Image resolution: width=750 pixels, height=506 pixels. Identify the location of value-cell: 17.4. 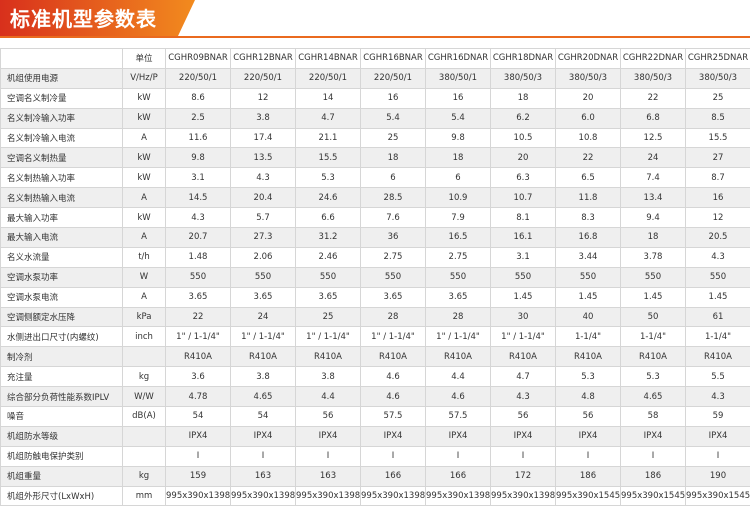
(263, 138).